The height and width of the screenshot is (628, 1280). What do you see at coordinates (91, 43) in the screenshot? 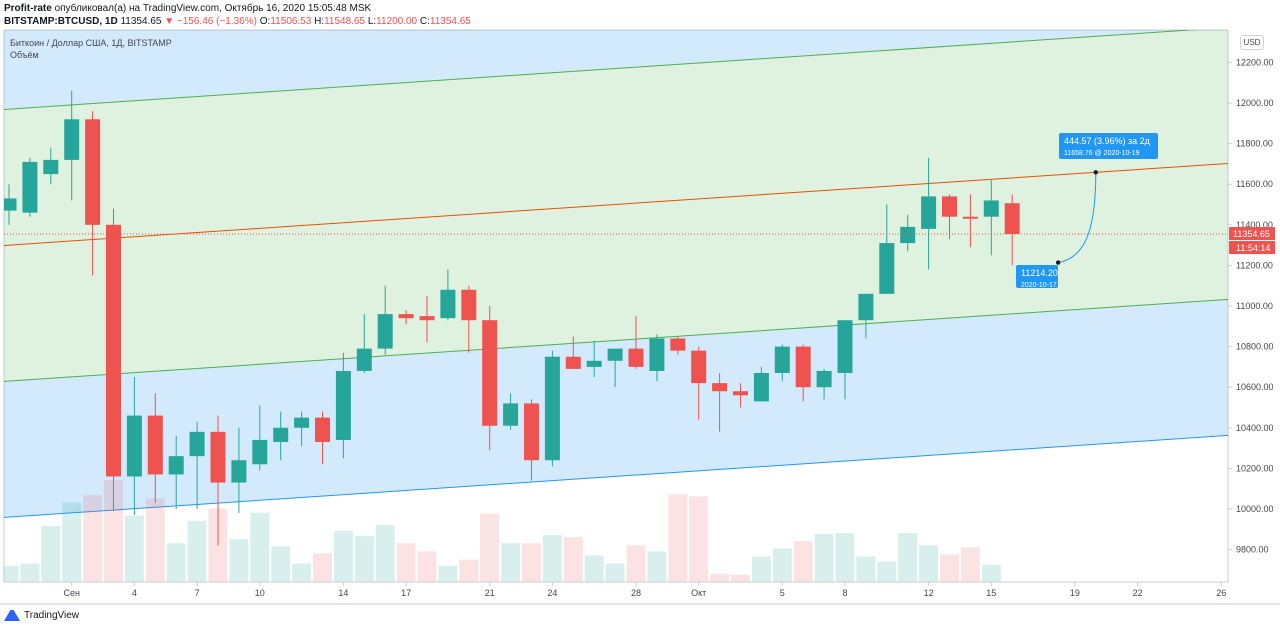
I see `chart-legend-title: Биткоин / Доллар США, 1Д, BITSTAMP` at bounding box center [91, 43].